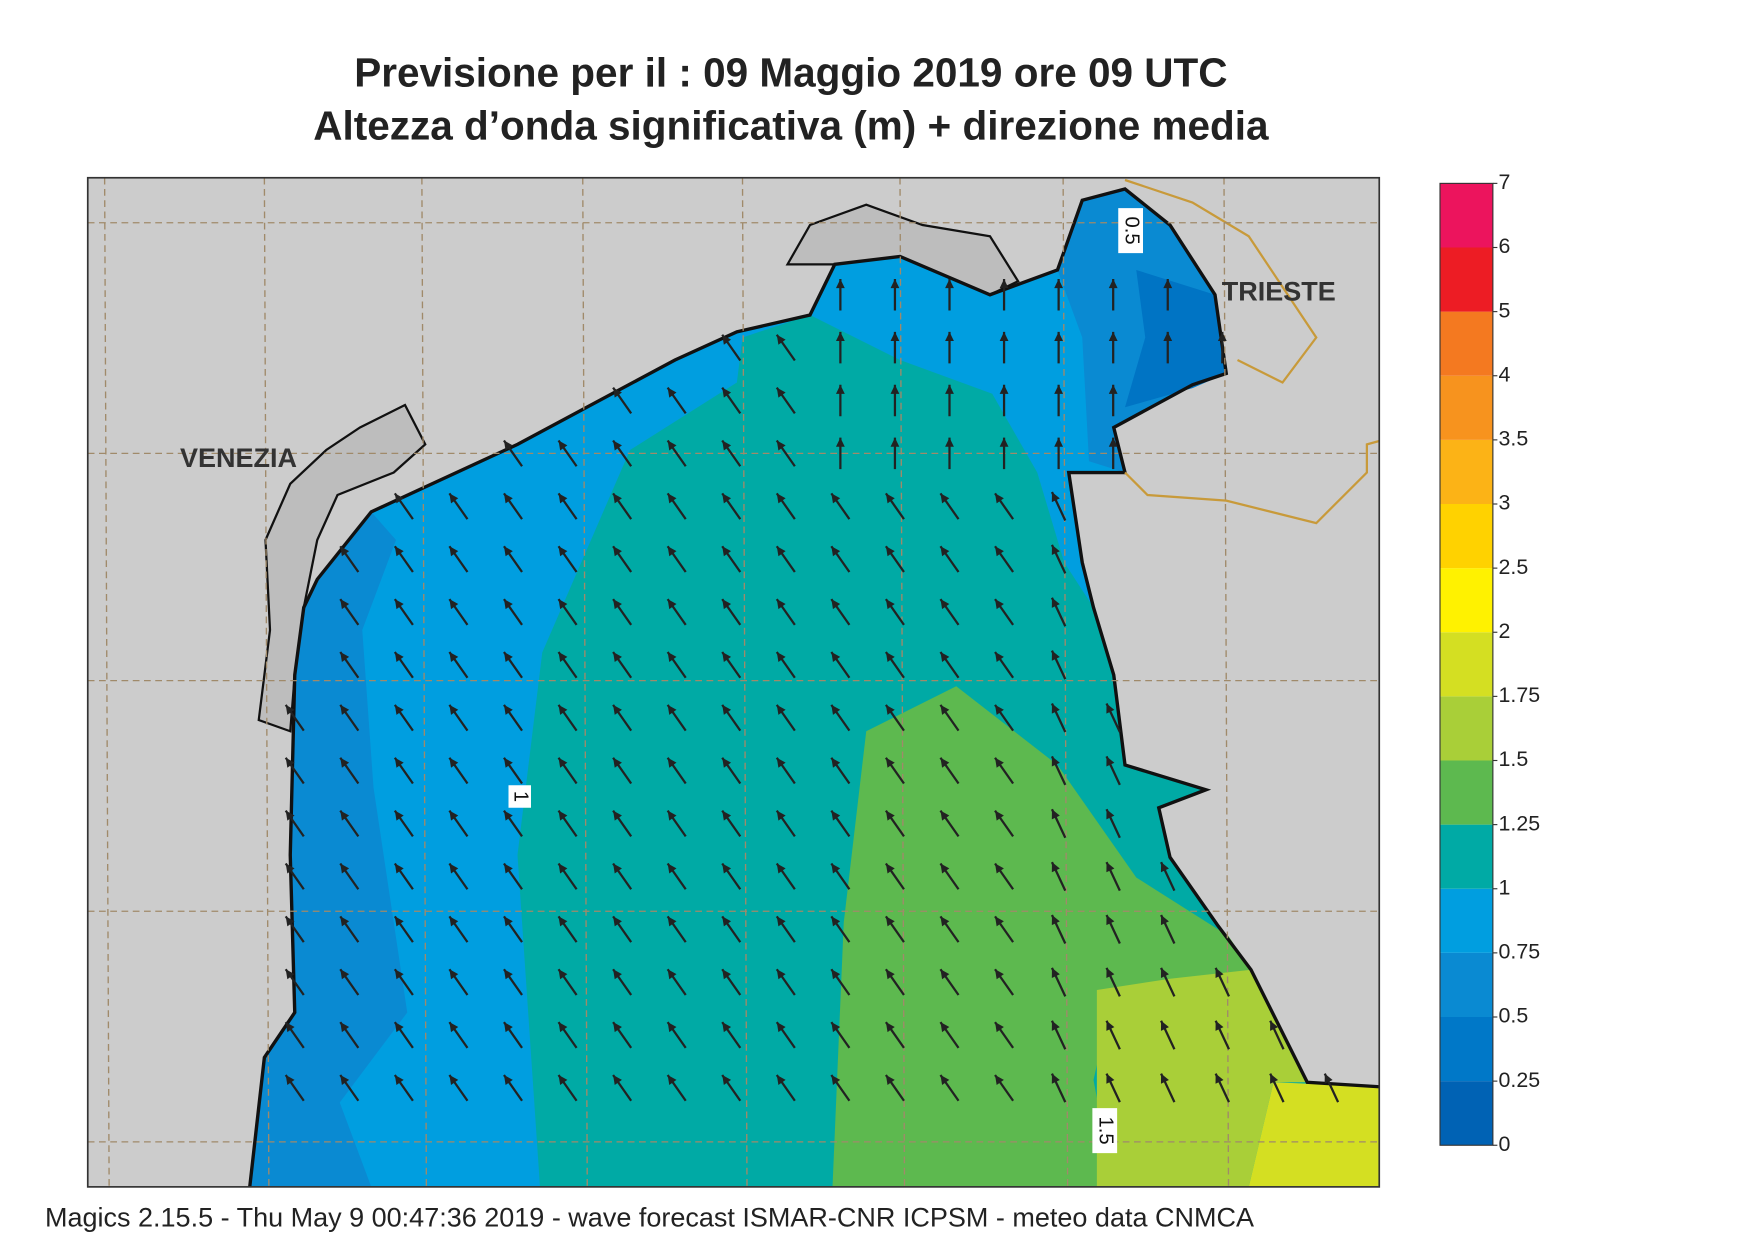  I want to click on zone, so click(1202, 1078).